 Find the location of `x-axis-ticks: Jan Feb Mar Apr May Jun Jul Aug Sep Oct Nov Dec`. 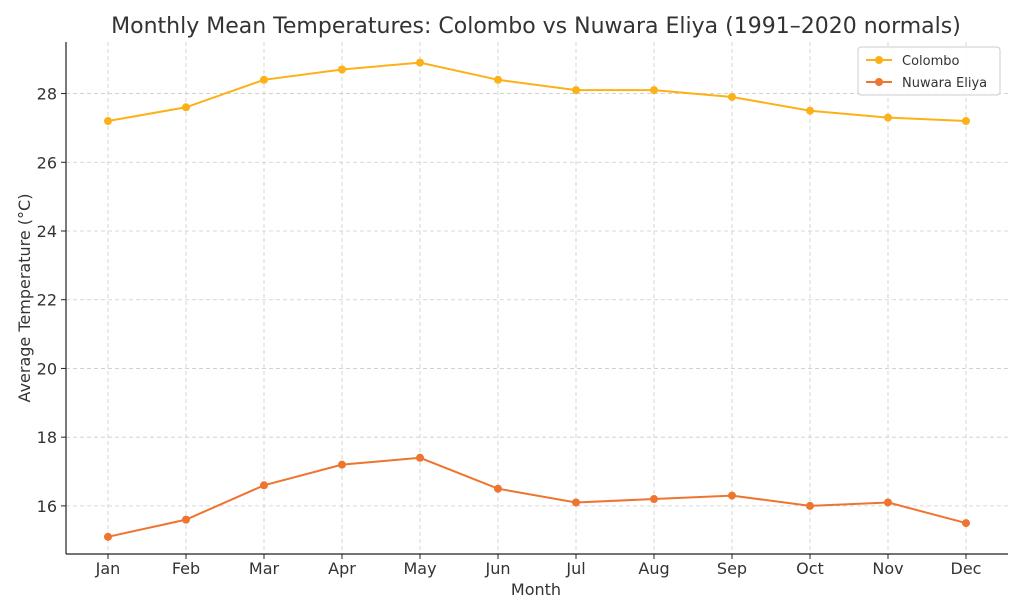

x-axis-ticks: Jan Feb Mar Apr May Jun Jul Aug Sep Oct Nov Dec is located at coordinates (538, 566).